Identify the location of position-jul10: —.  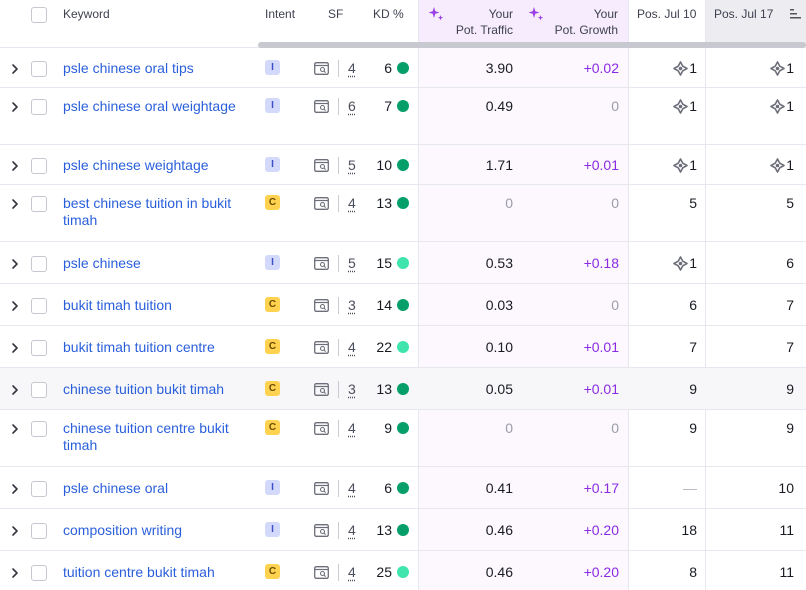
(668, 488).